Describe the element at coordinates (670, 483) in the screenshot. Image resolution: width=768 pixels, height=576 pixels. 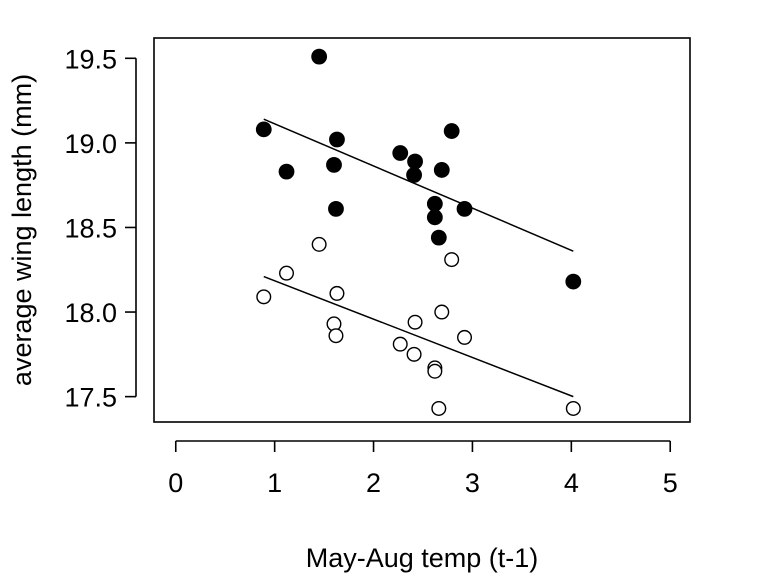
I see `x-tick-label: 5` at that location.